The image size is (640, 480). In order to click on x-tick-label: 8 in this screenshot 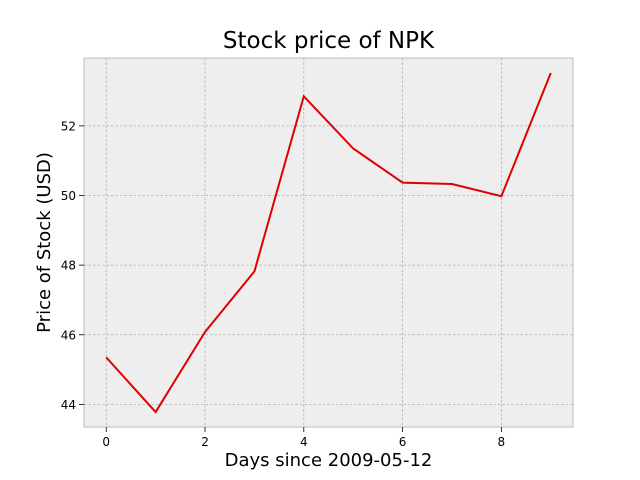, I will do `click(502, 442)`.